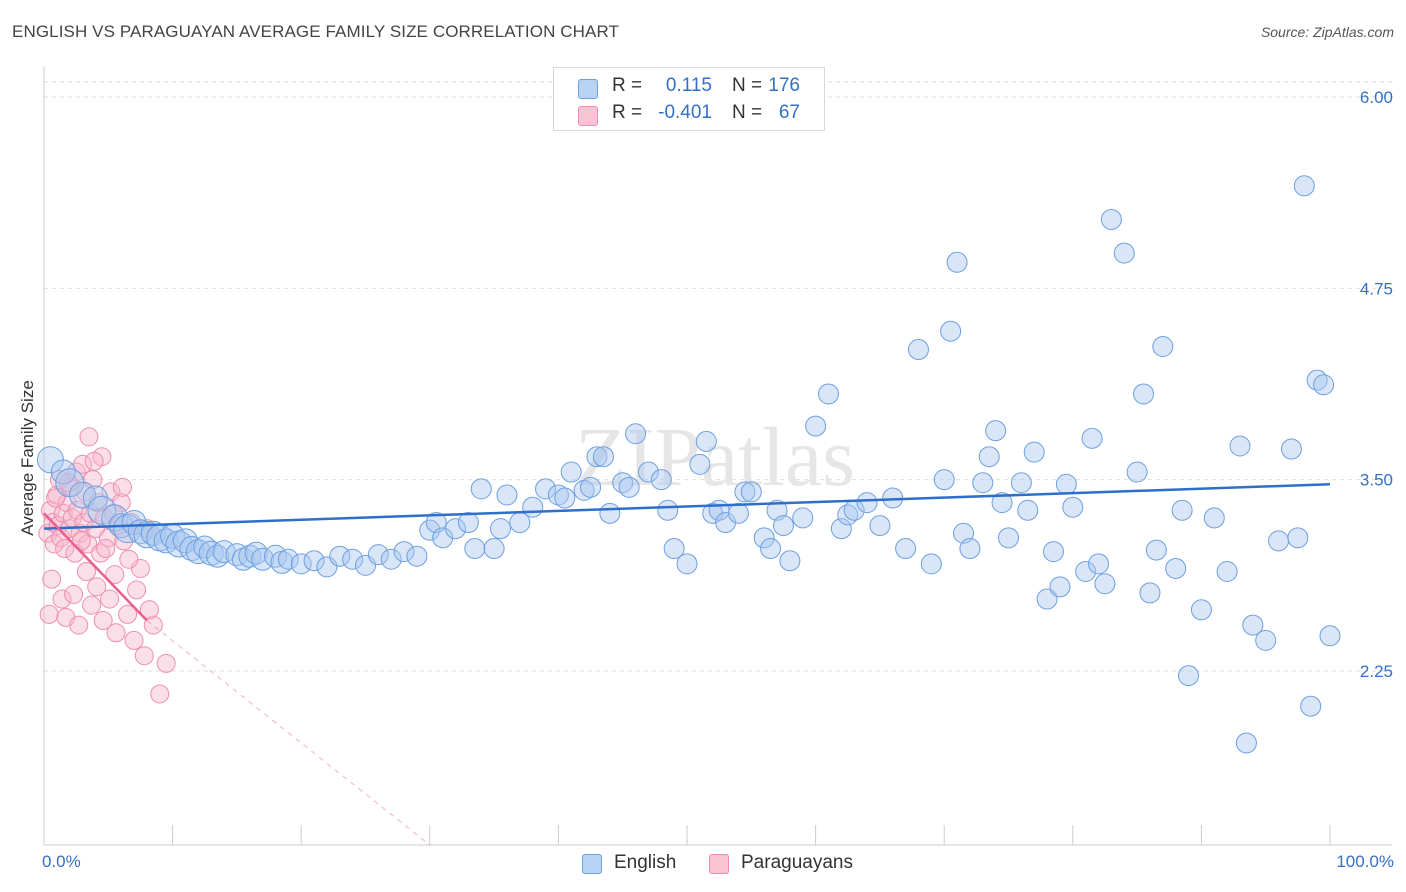  I want to click on y-tick-label: 6.00, so click(1376, 97).